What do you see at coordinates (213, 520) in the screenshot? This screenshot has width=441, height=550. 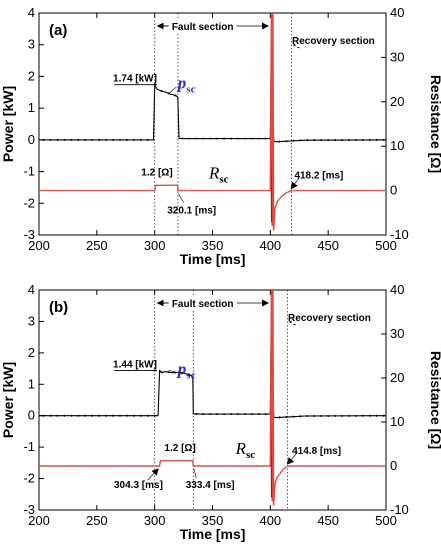 I see `x-tick-label: 350` at bounding box center [213, 520].